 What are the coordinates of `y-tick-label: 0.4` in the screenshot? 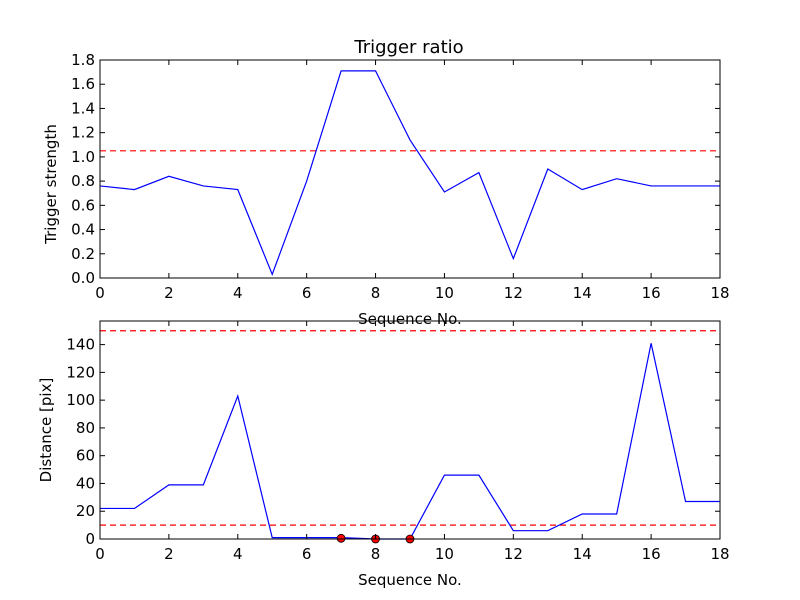 It's located at (83, 230).